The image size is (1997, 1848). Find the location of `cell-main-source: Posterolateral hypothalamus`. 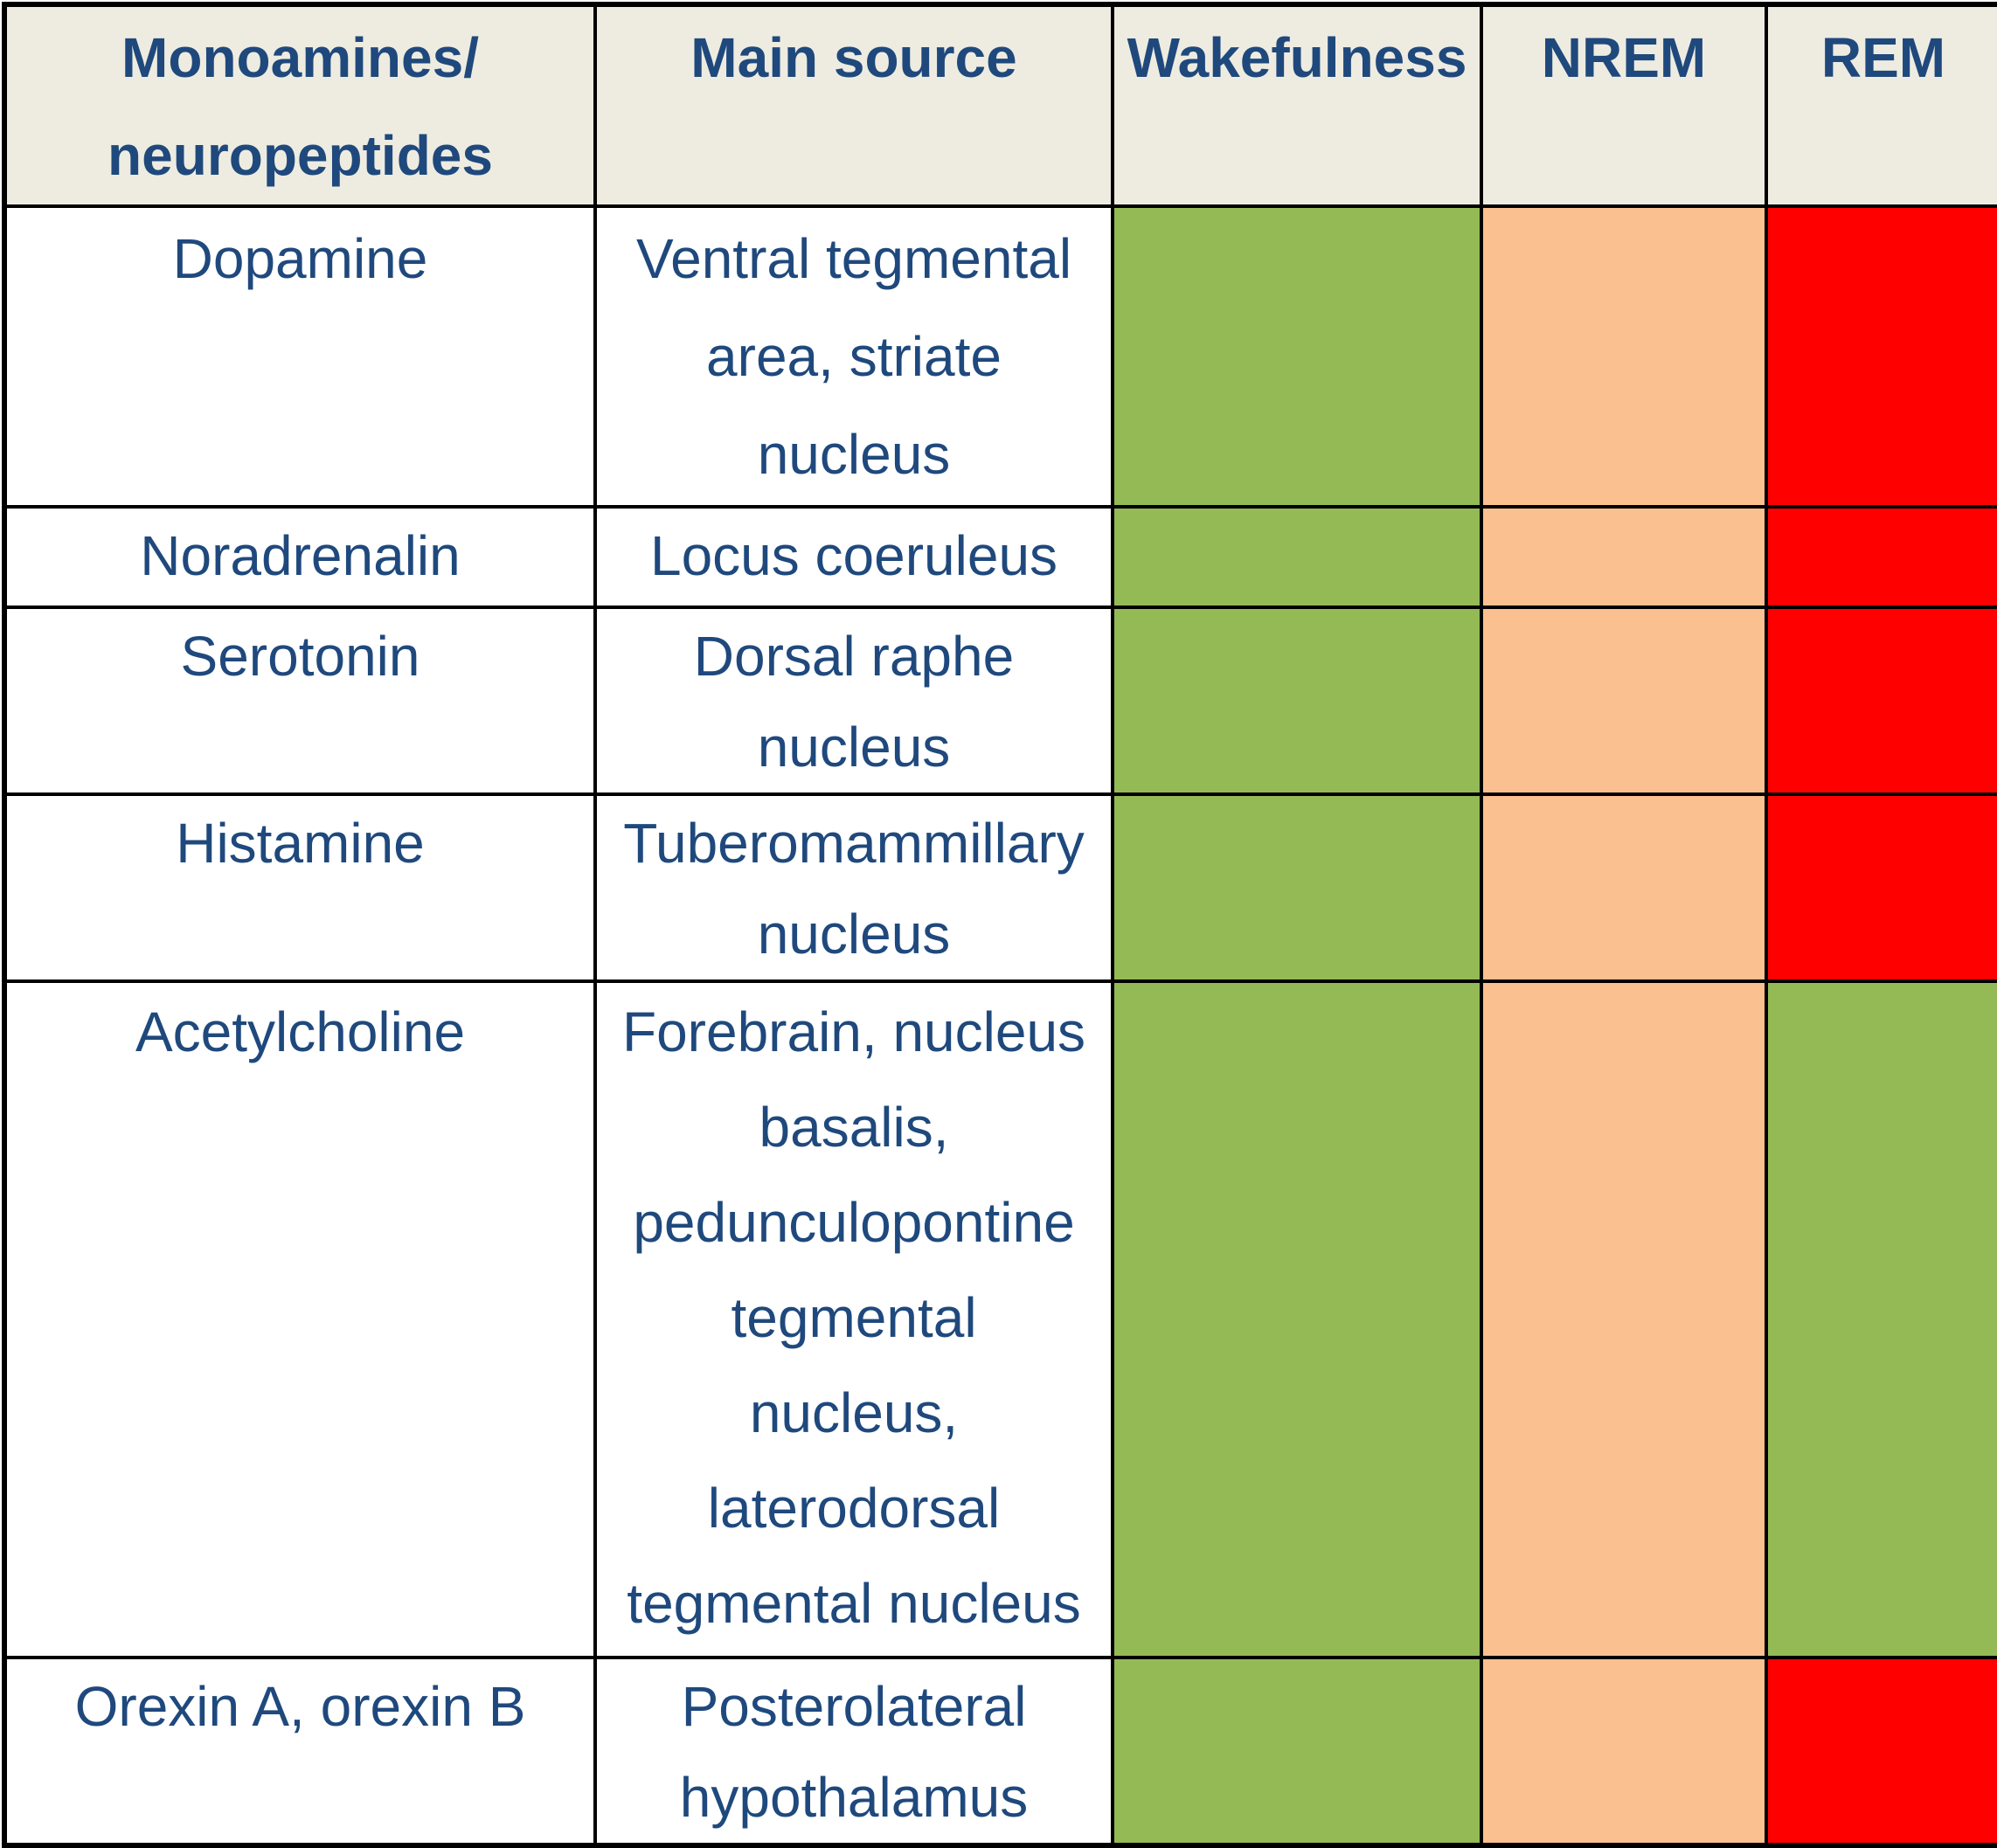

cell-main-source: Posterolateral hypothalamus is located at coordinates (853, 1751).